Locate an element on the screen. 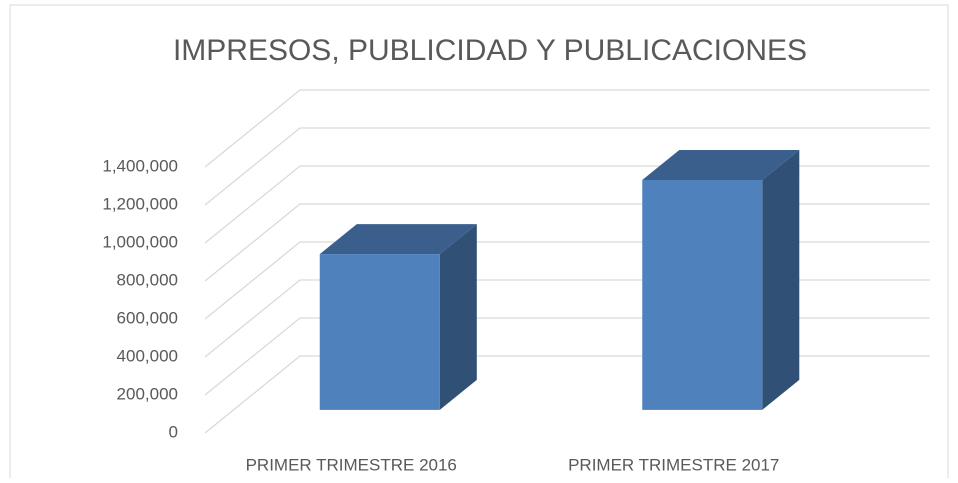  x-tick-label: PRIMER TRIMESTRE 2017 is located at coordinates (673, 464).